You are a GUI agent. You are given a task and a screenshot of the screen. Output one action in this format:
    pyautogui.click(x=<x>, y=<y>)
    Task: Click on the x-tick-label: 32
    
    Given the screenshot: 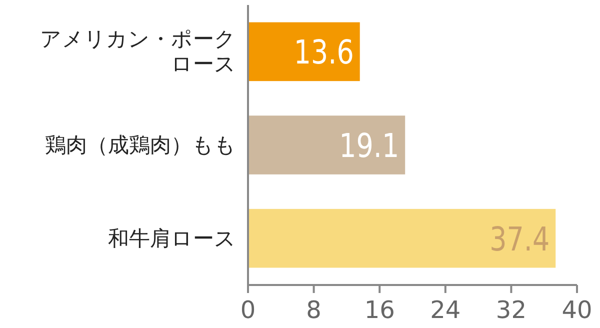 What is the action you would take?
    pyautogui.click(x=511, y=310)
    